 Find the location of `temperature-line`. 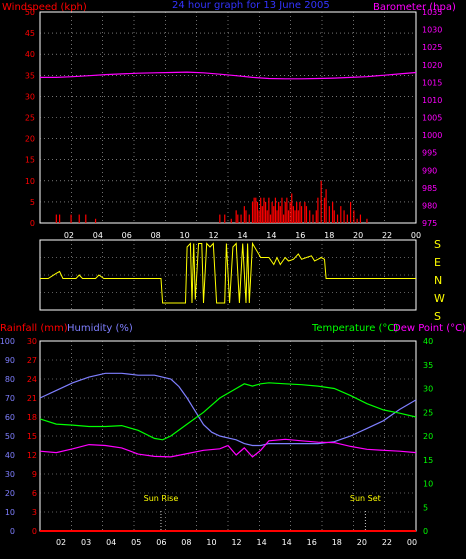

temperature-line is located at coordinates (228, 411).